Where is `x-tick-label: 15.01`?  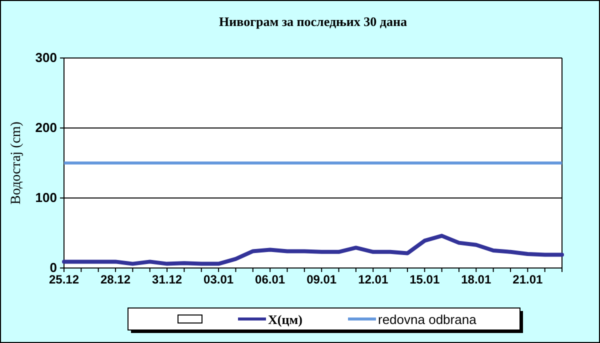
x-tick-label: 15.01 is located at coordinates (425, 279).